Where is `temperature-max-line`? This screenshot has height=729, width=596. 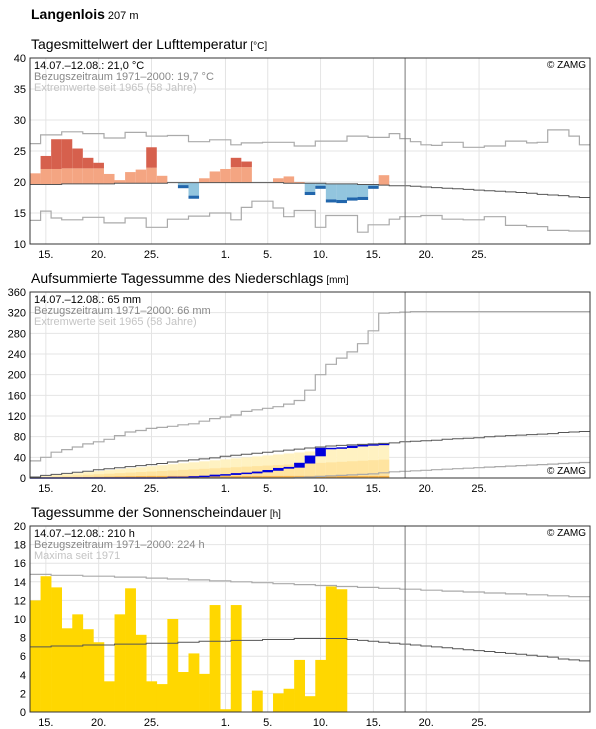 temperature-max-line is located at coordinates (310, 138).